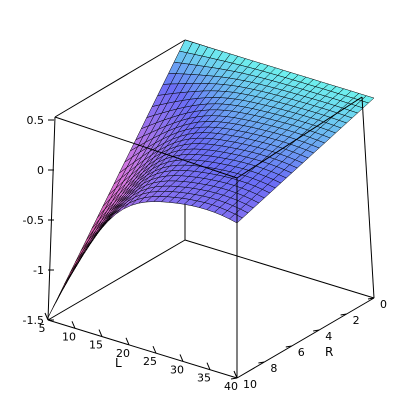  I want to click on box-edge-back-floor-l, so click(279, 269).